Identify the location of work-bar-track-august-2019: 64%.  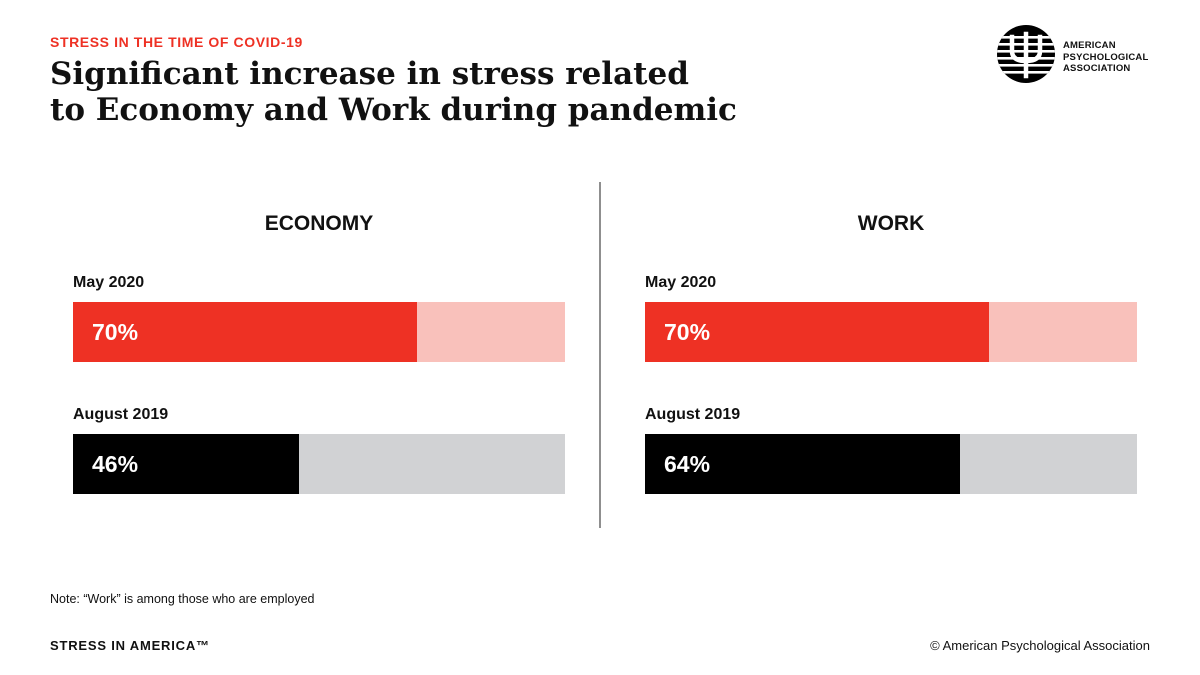
(891, 464).